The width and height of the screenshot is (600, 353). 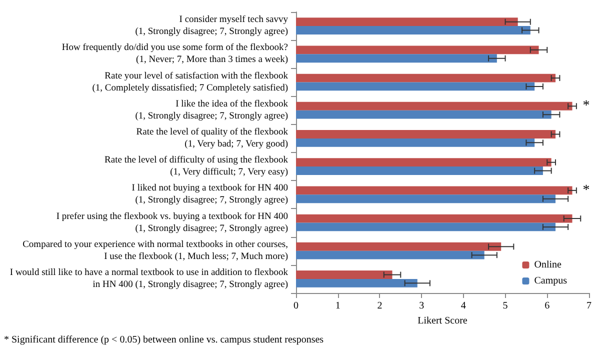 What do you see at coordinates (337, 306) in the screenshot?
I see `x-tick-label: 1` at bounding box center [337, 306].